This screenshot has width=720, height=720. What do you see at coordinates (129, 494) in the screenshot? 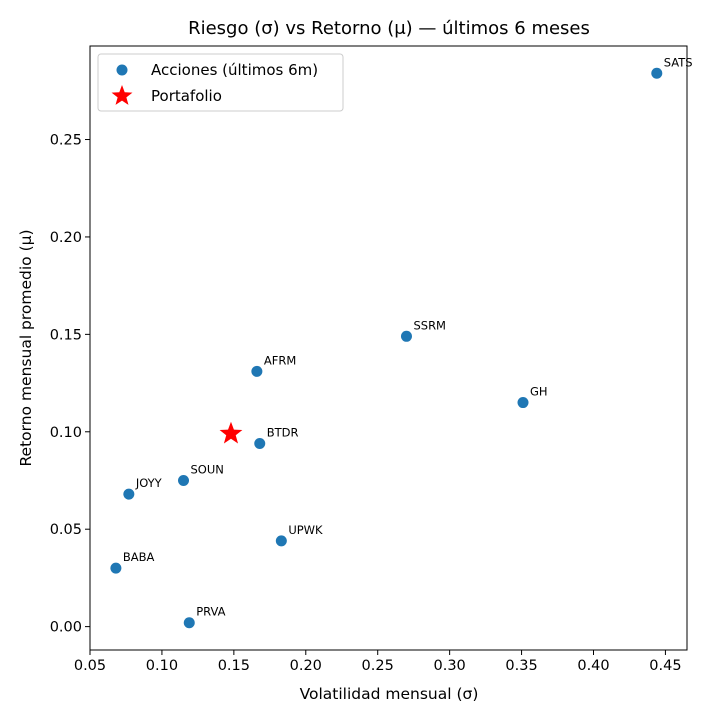
I see `data-point-joyy` at bounding box center [129, 494].